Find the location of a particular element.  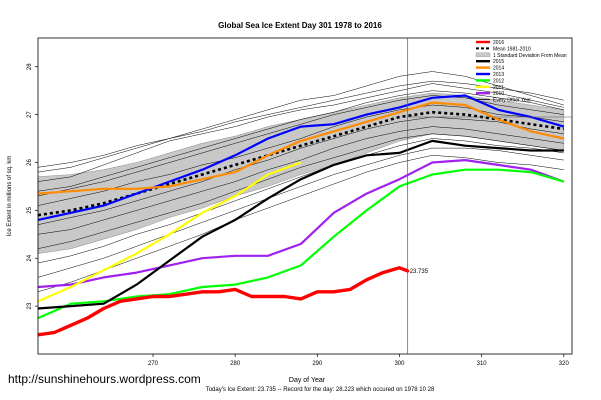

legend-label-0: 2016 is located at coordinates (498, 43).